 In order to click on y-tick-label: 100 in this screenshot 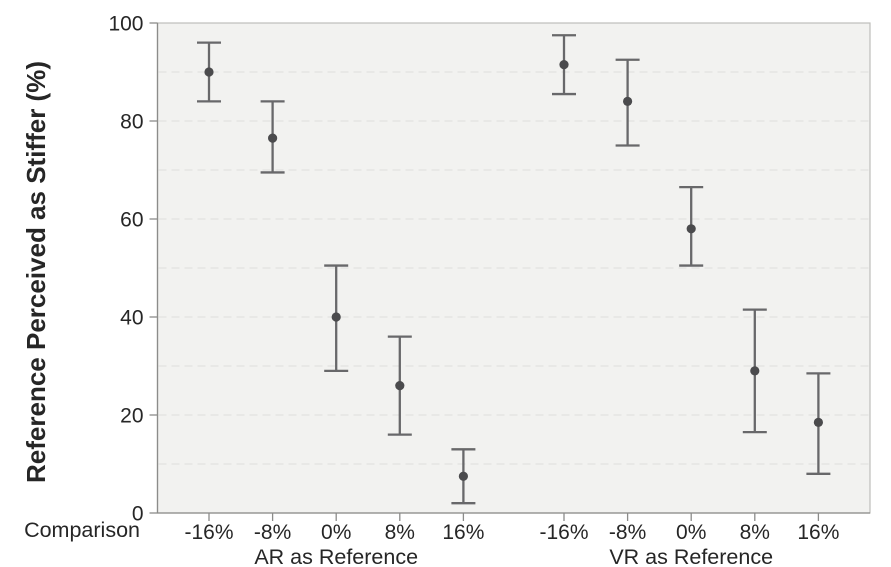, I will do `click(125, 24)`.